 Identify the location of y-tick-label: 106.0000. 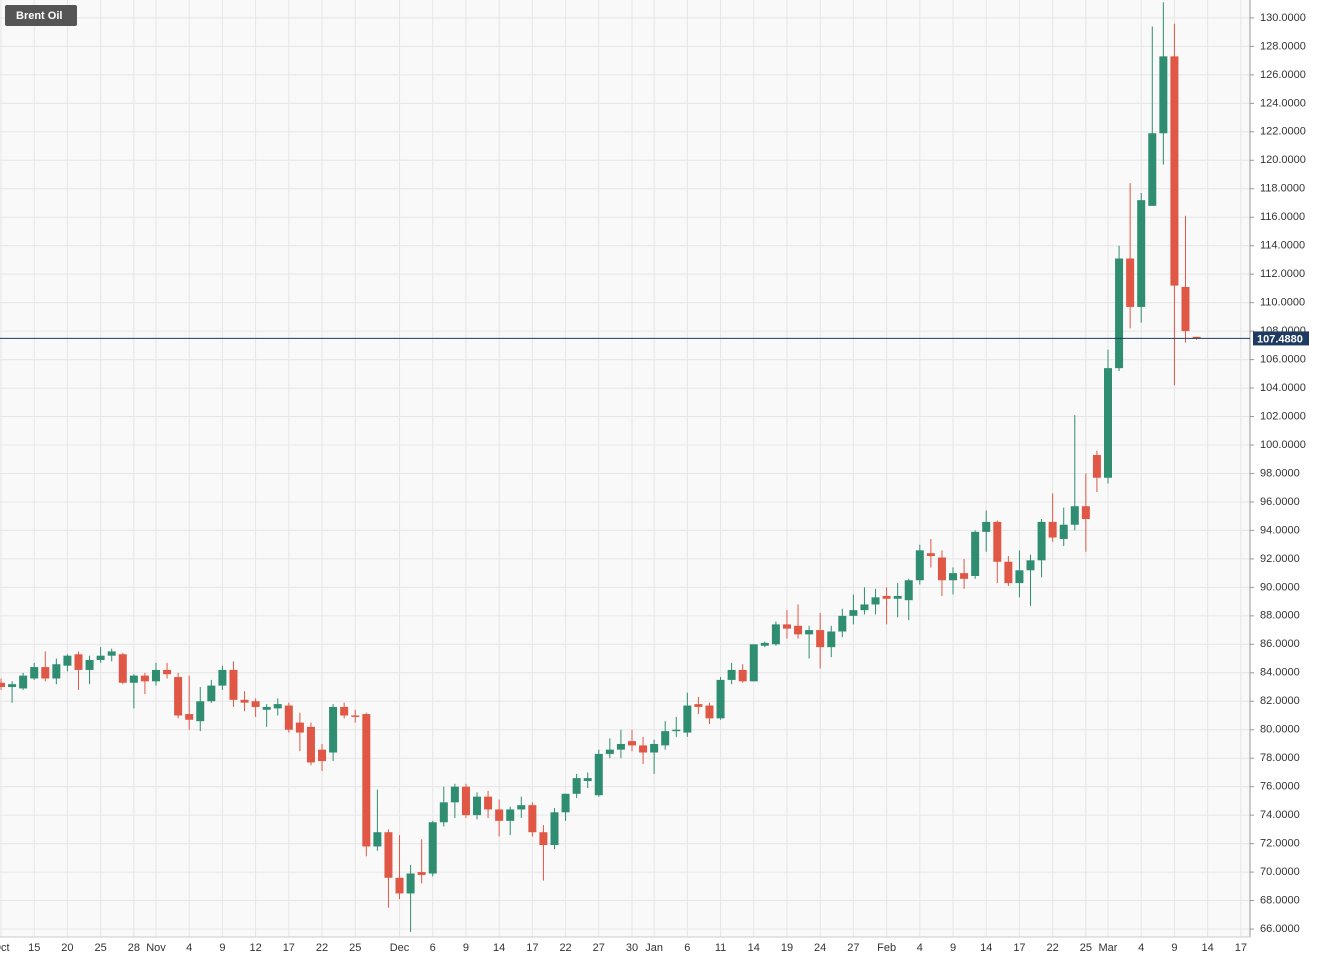
(1283, 360).